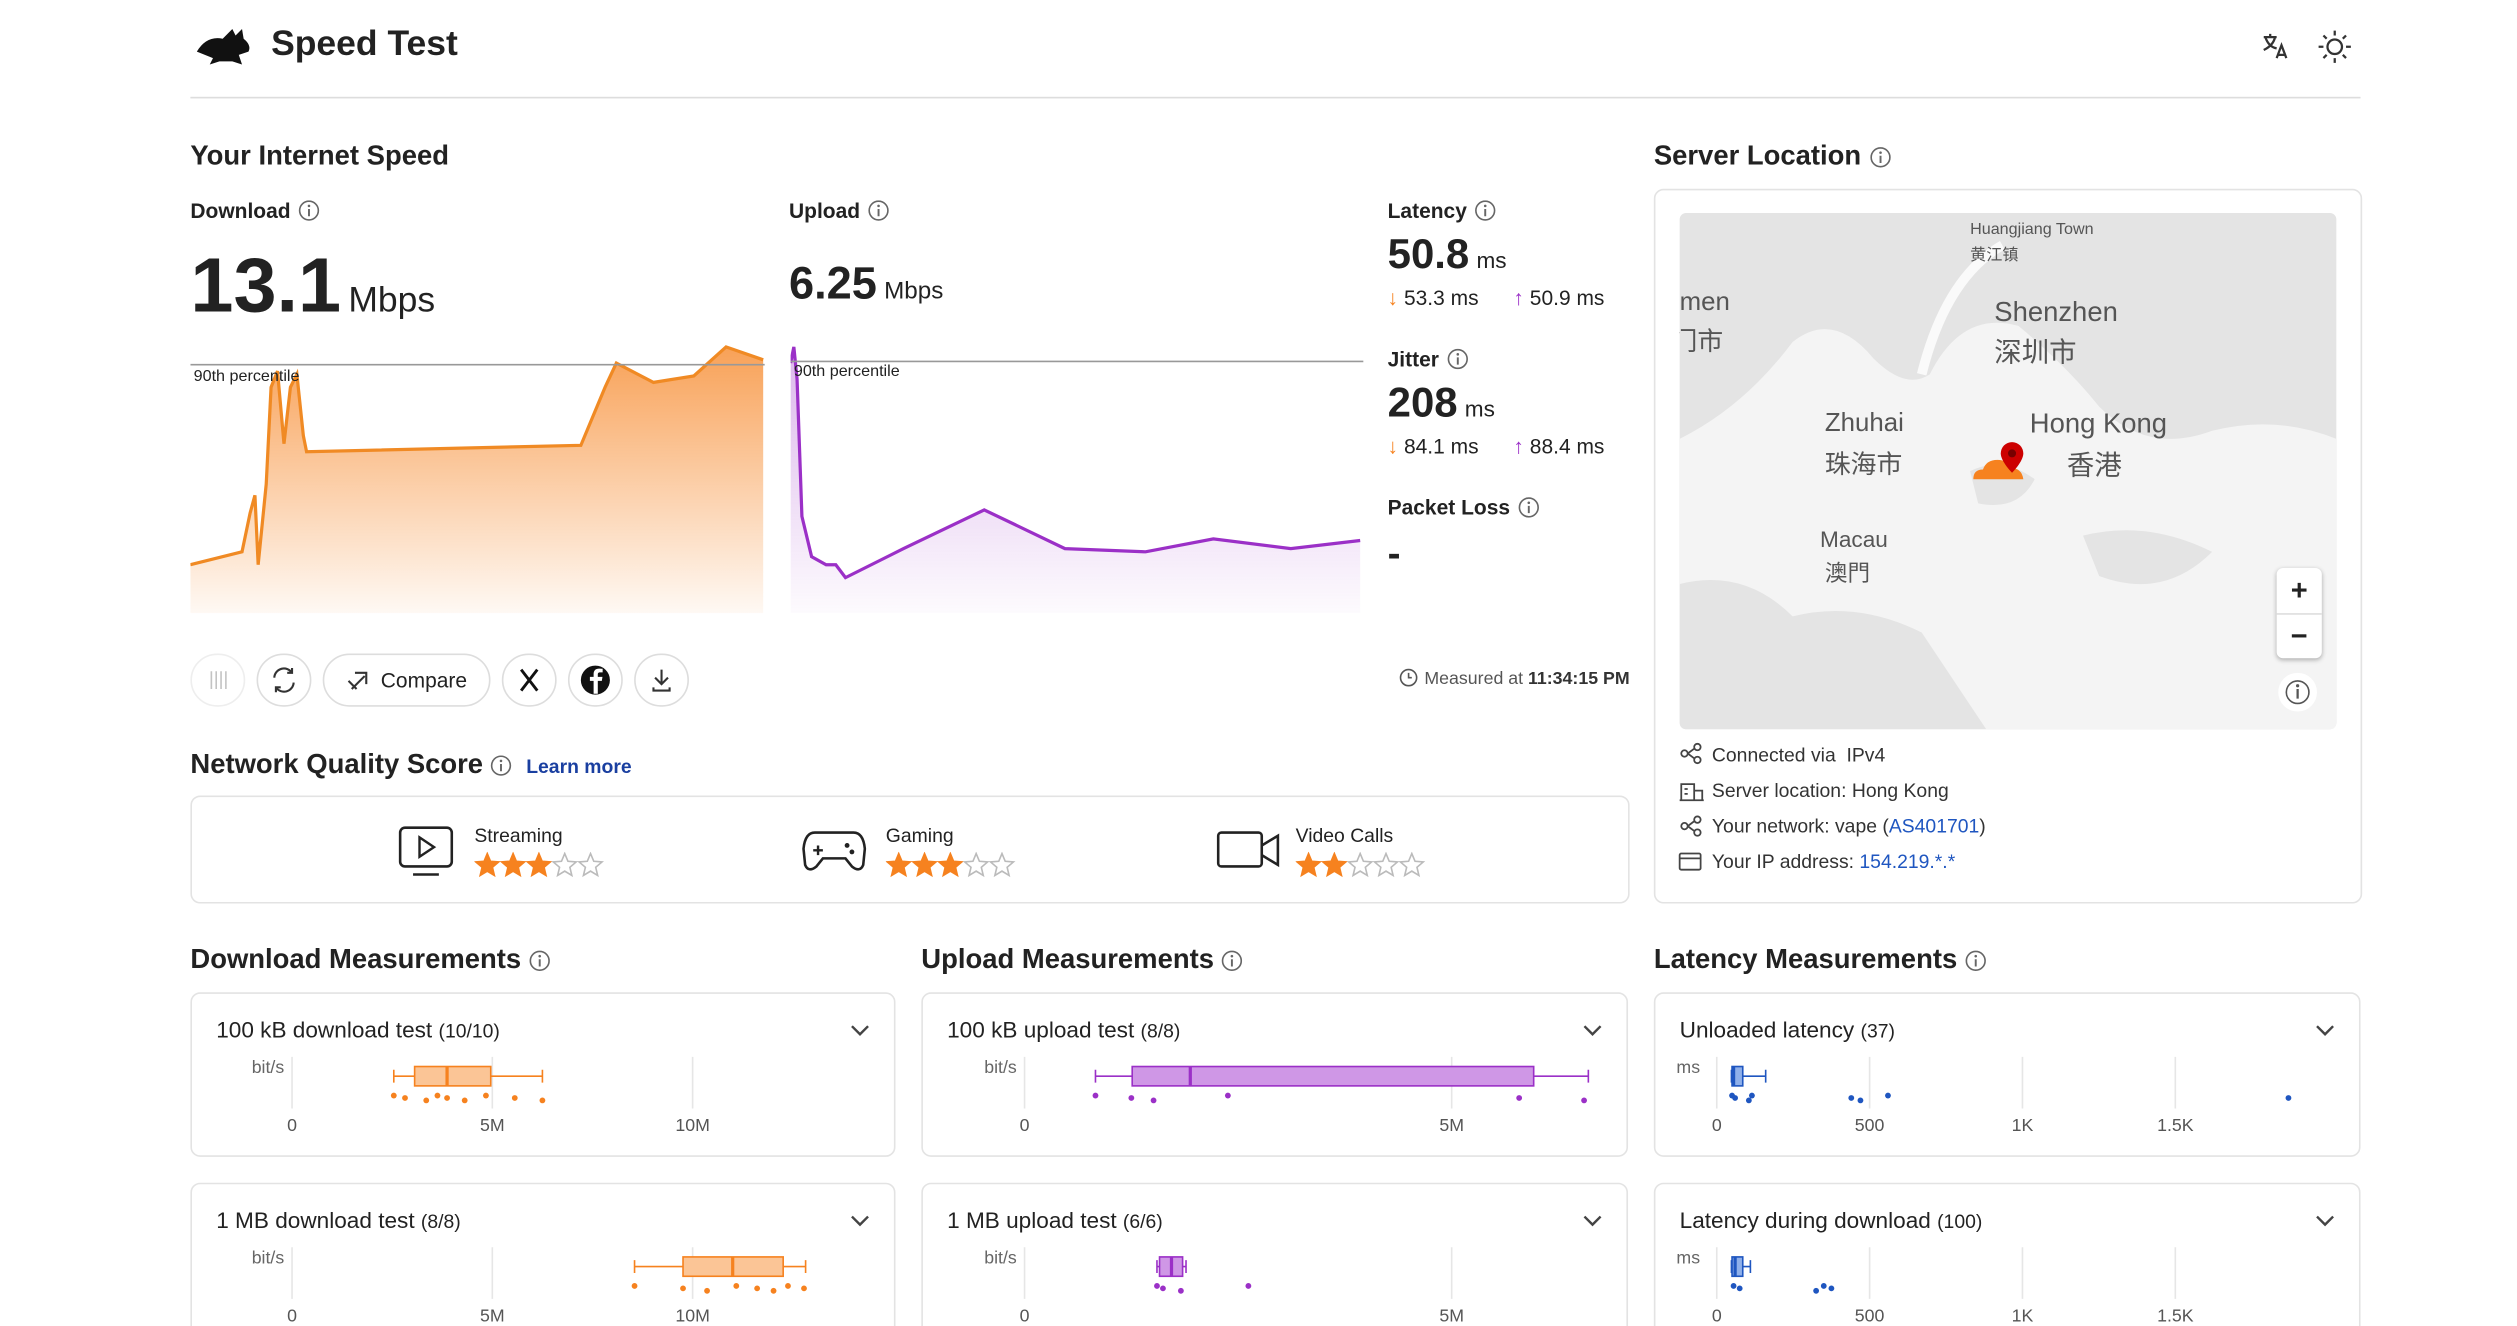 The height and width of the screenshot is (1326, 2517). What do you see at coordinates (910, 849) in the screenshot?
I see `quality-card: Streaming Gaming Video Calls` at bounding box center [910, 849].